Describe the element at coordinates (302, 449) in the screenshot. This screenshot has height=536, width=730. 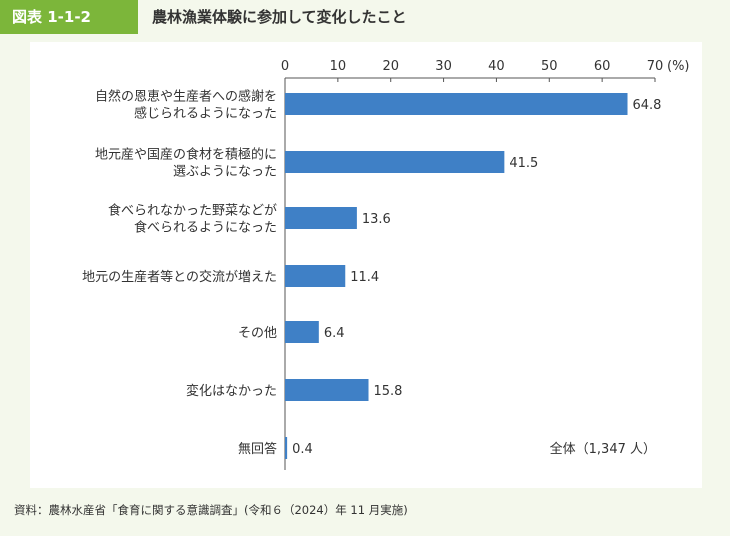
I see `bar-value-label: 0.4` at that location.